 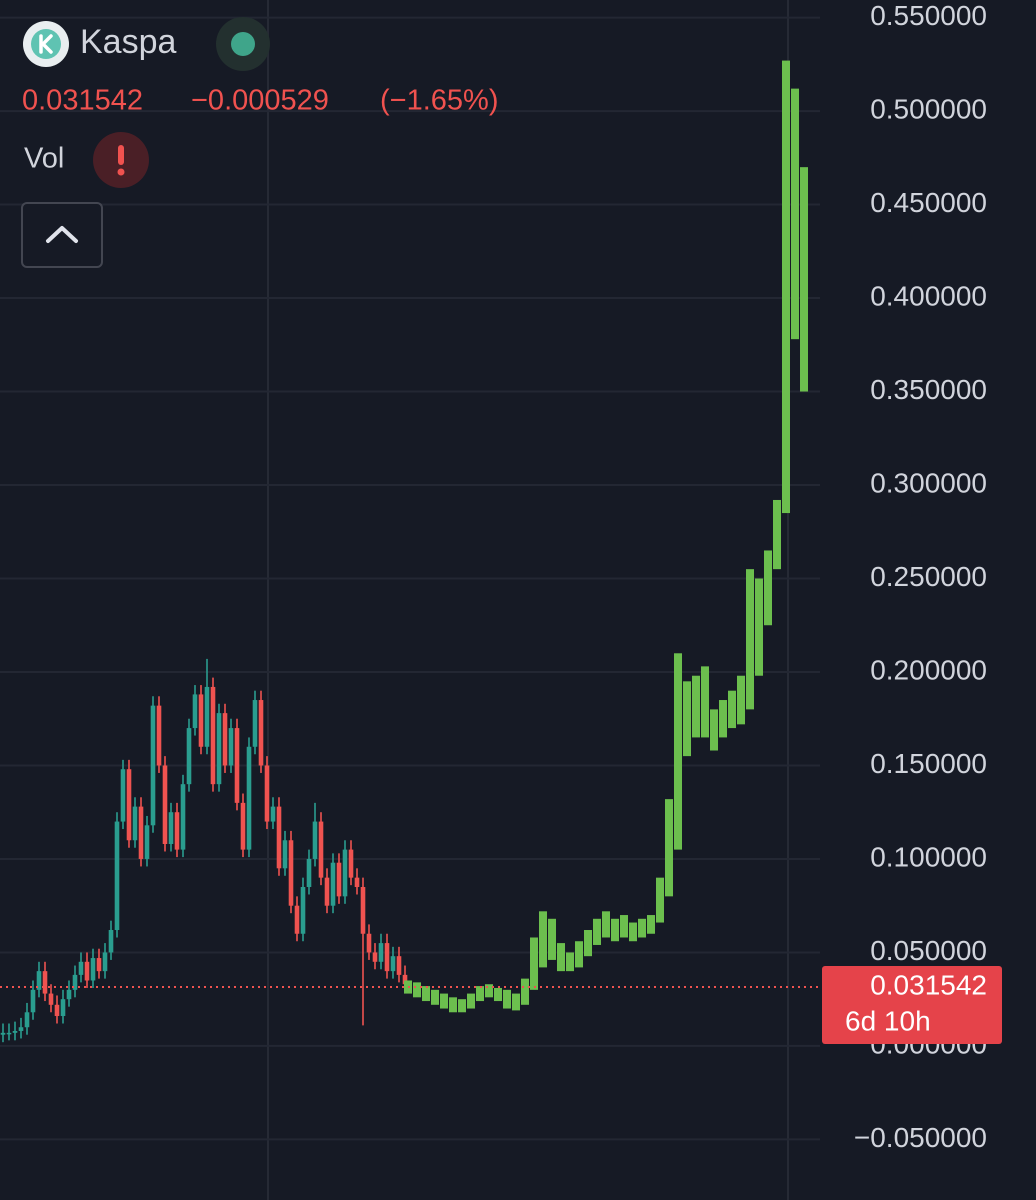 I want to click on symbol-name: Kaspa, so click(x=128, y=42).